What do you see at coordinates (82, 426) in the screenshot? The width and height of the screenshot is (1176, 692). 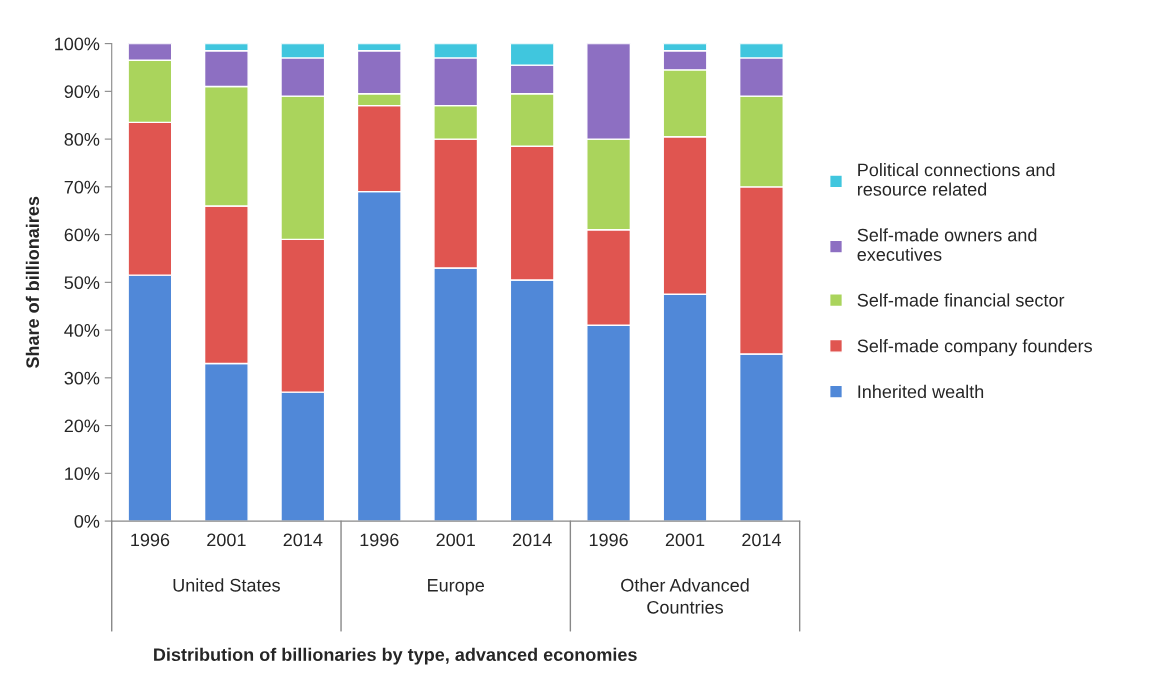 I see `y-tick-label: 20%` at bounding box center [82, 426].